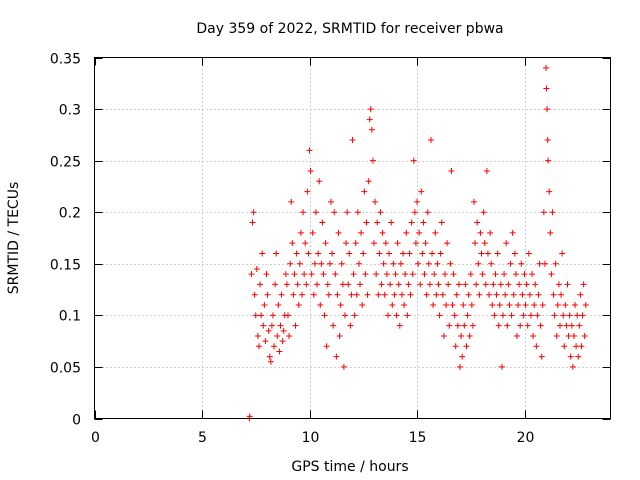 This screenshot has height=480, width=640. I want to click on y-tick-label: 0.3, so click(70, 111).